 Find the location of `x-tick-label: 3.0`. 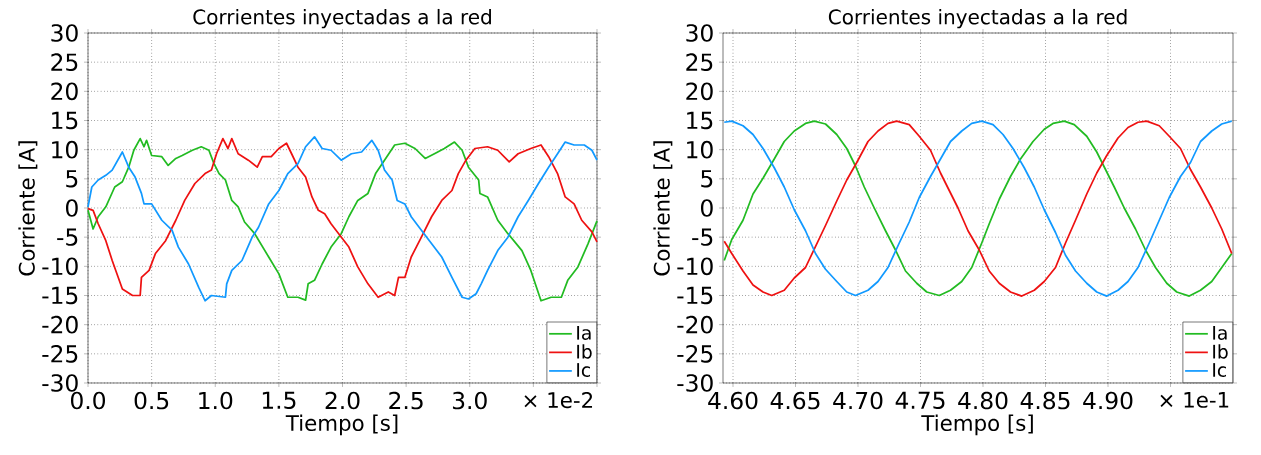

x-tick-label: 3.0 is located at coordinates (469, 400).